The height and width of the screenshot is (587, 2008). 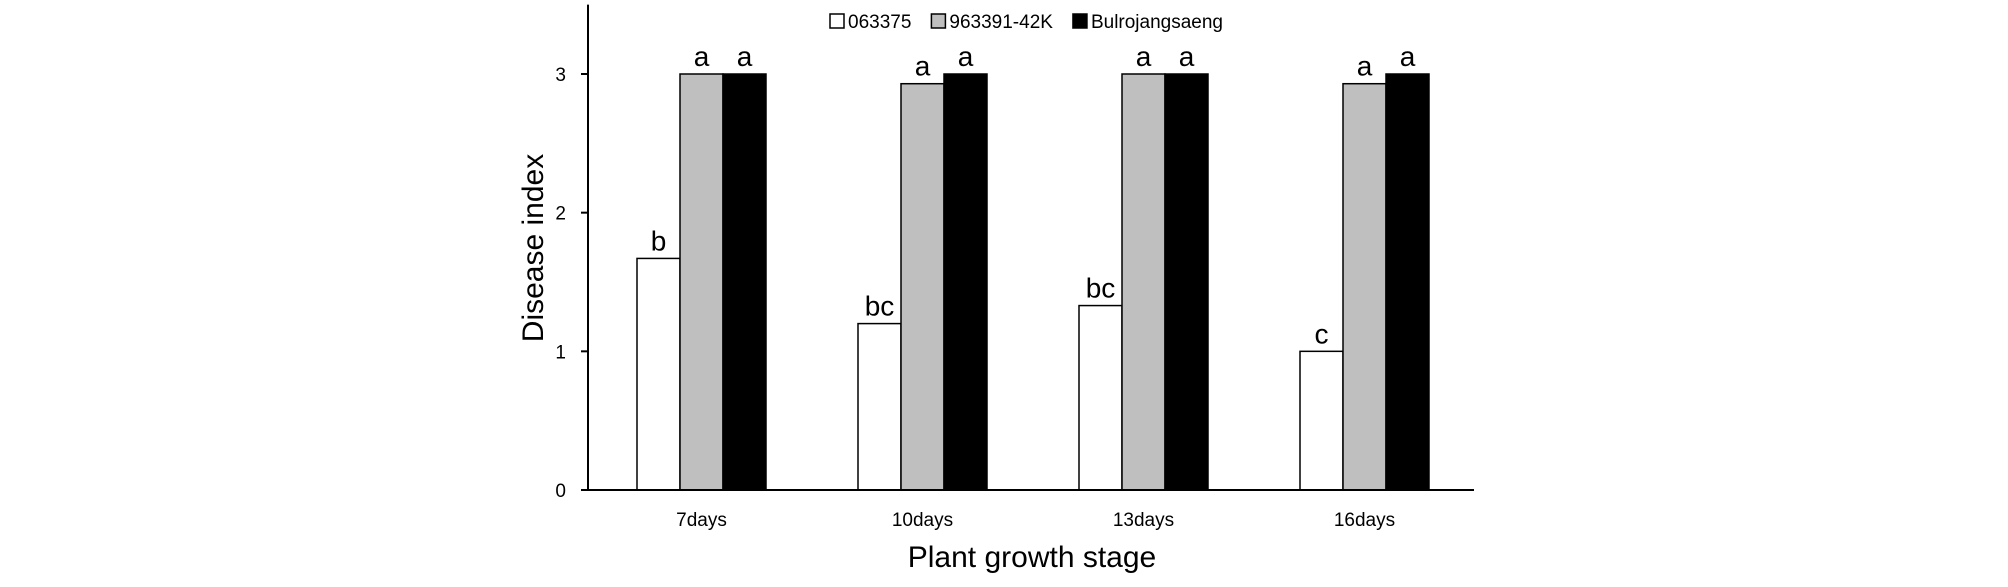 What do you see at coordinates (879, 22) in the screenshot?
I see `legend-label-0: 063375` at bounding box center [879, 22].